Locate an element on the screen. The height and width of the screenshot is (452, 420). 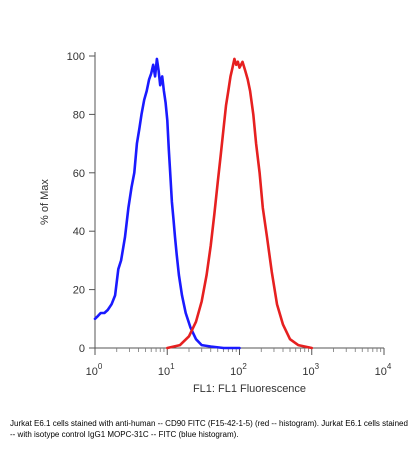
y-tick-label: 80 is located at coordinates (79, 115).